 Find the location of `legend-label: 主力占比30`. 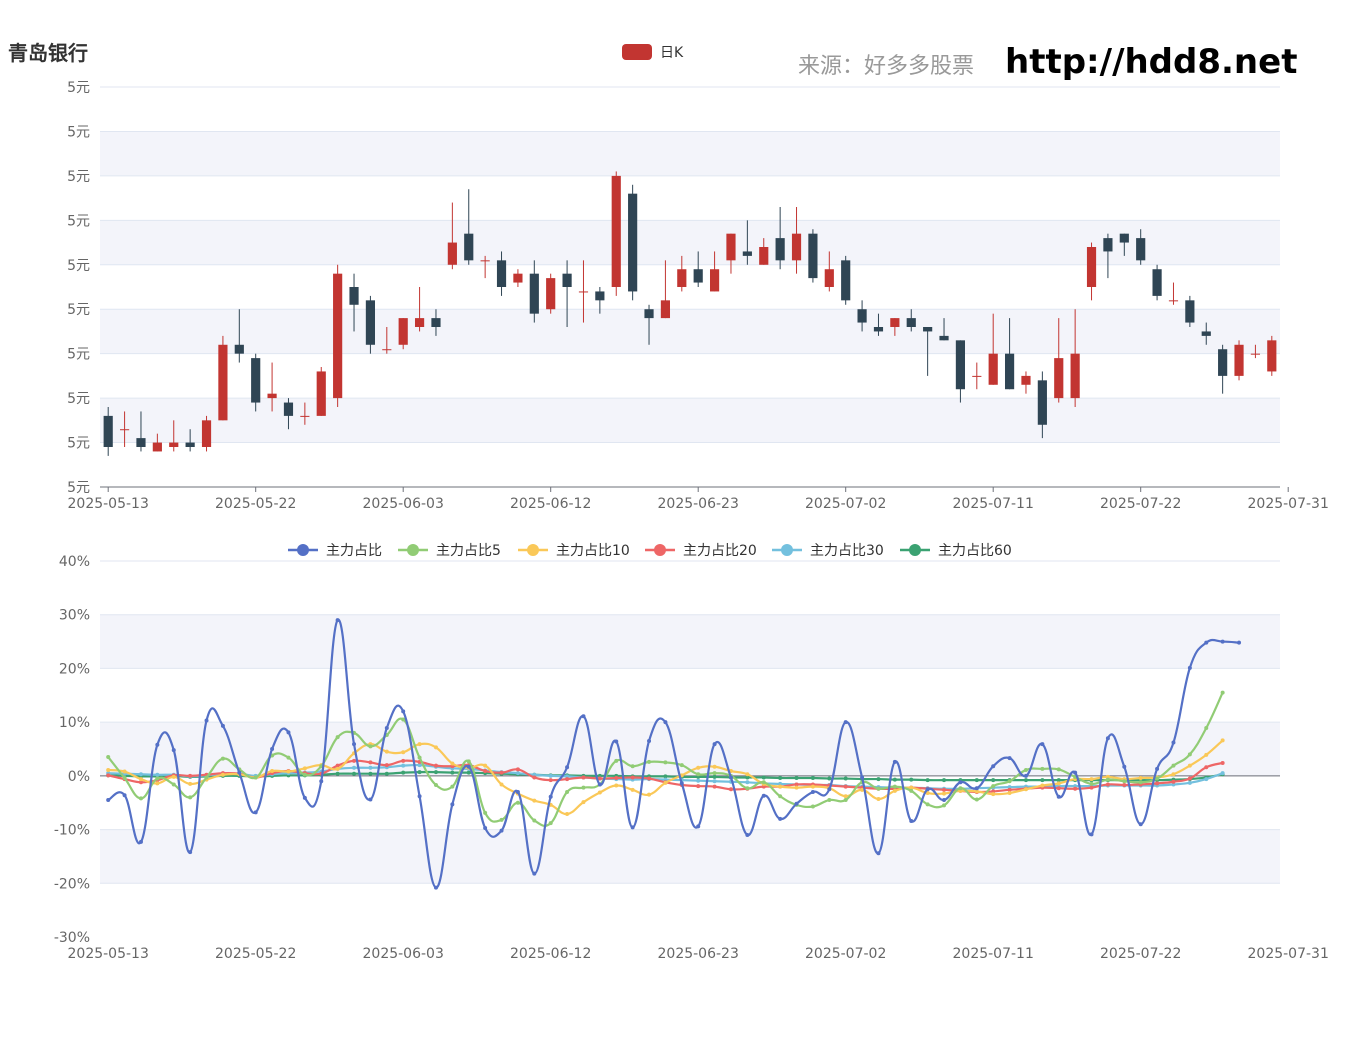

legend-label: 主力占比30 is located at coordinates (847, 551).